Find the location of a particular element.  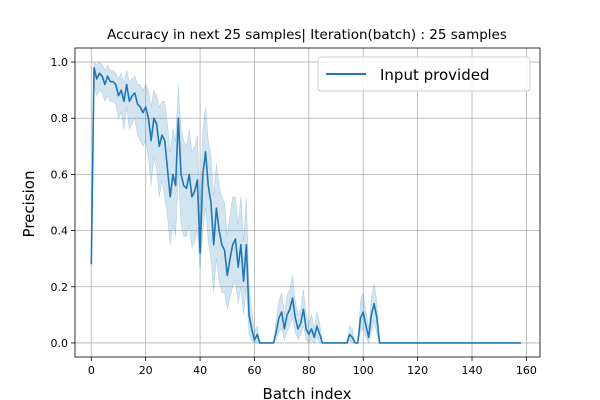

x-axis-ticks: 0 20 40 60 80 100 120 140 160 is located at coordinates (312, 367).